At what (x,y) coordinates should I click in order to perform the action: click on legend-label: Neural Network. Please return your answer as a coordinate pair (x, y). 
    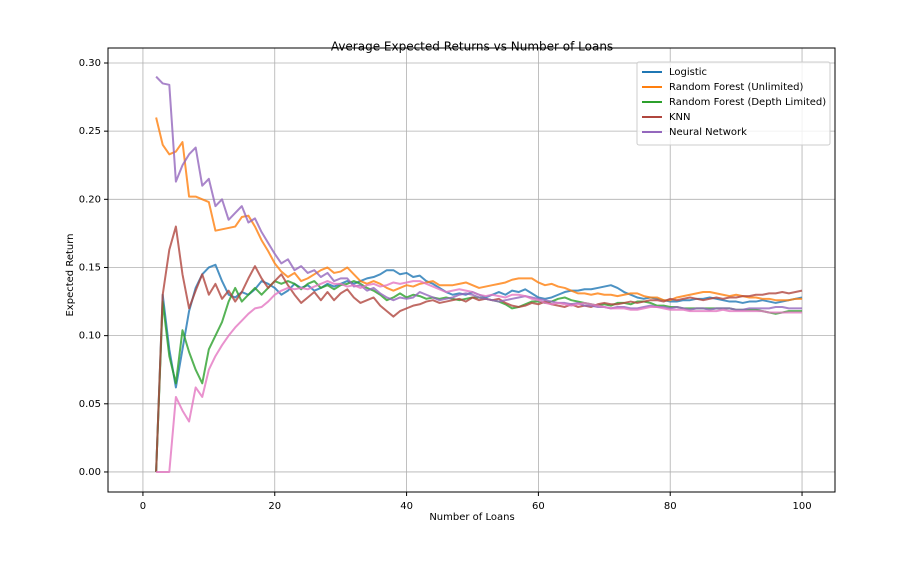
    Looking at the image, I should click on (708, 132).